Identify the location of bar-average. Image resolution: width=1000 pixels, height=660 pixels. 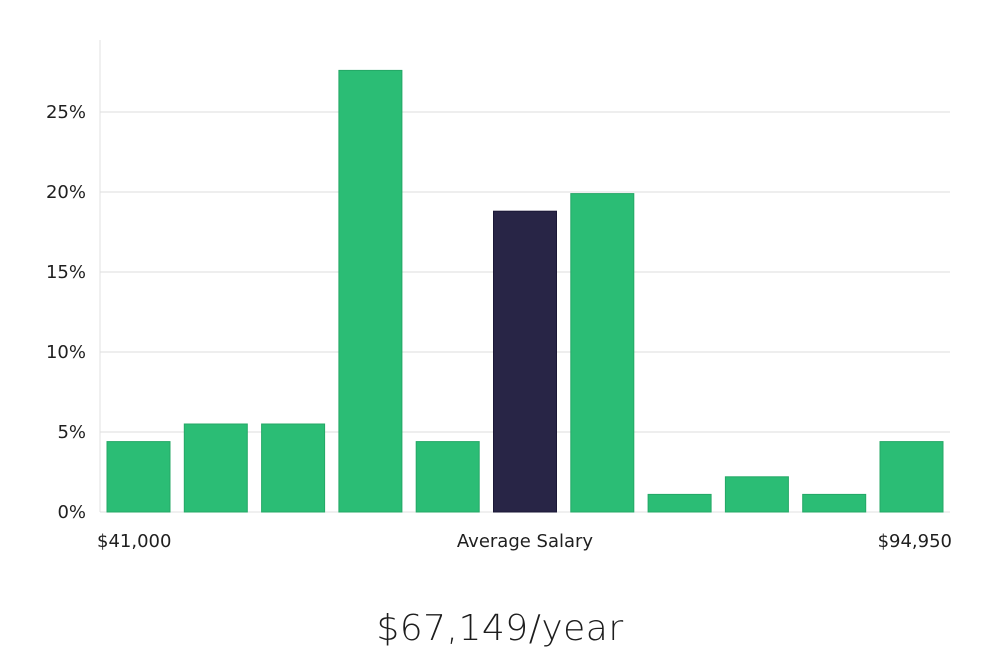
(525, 361).